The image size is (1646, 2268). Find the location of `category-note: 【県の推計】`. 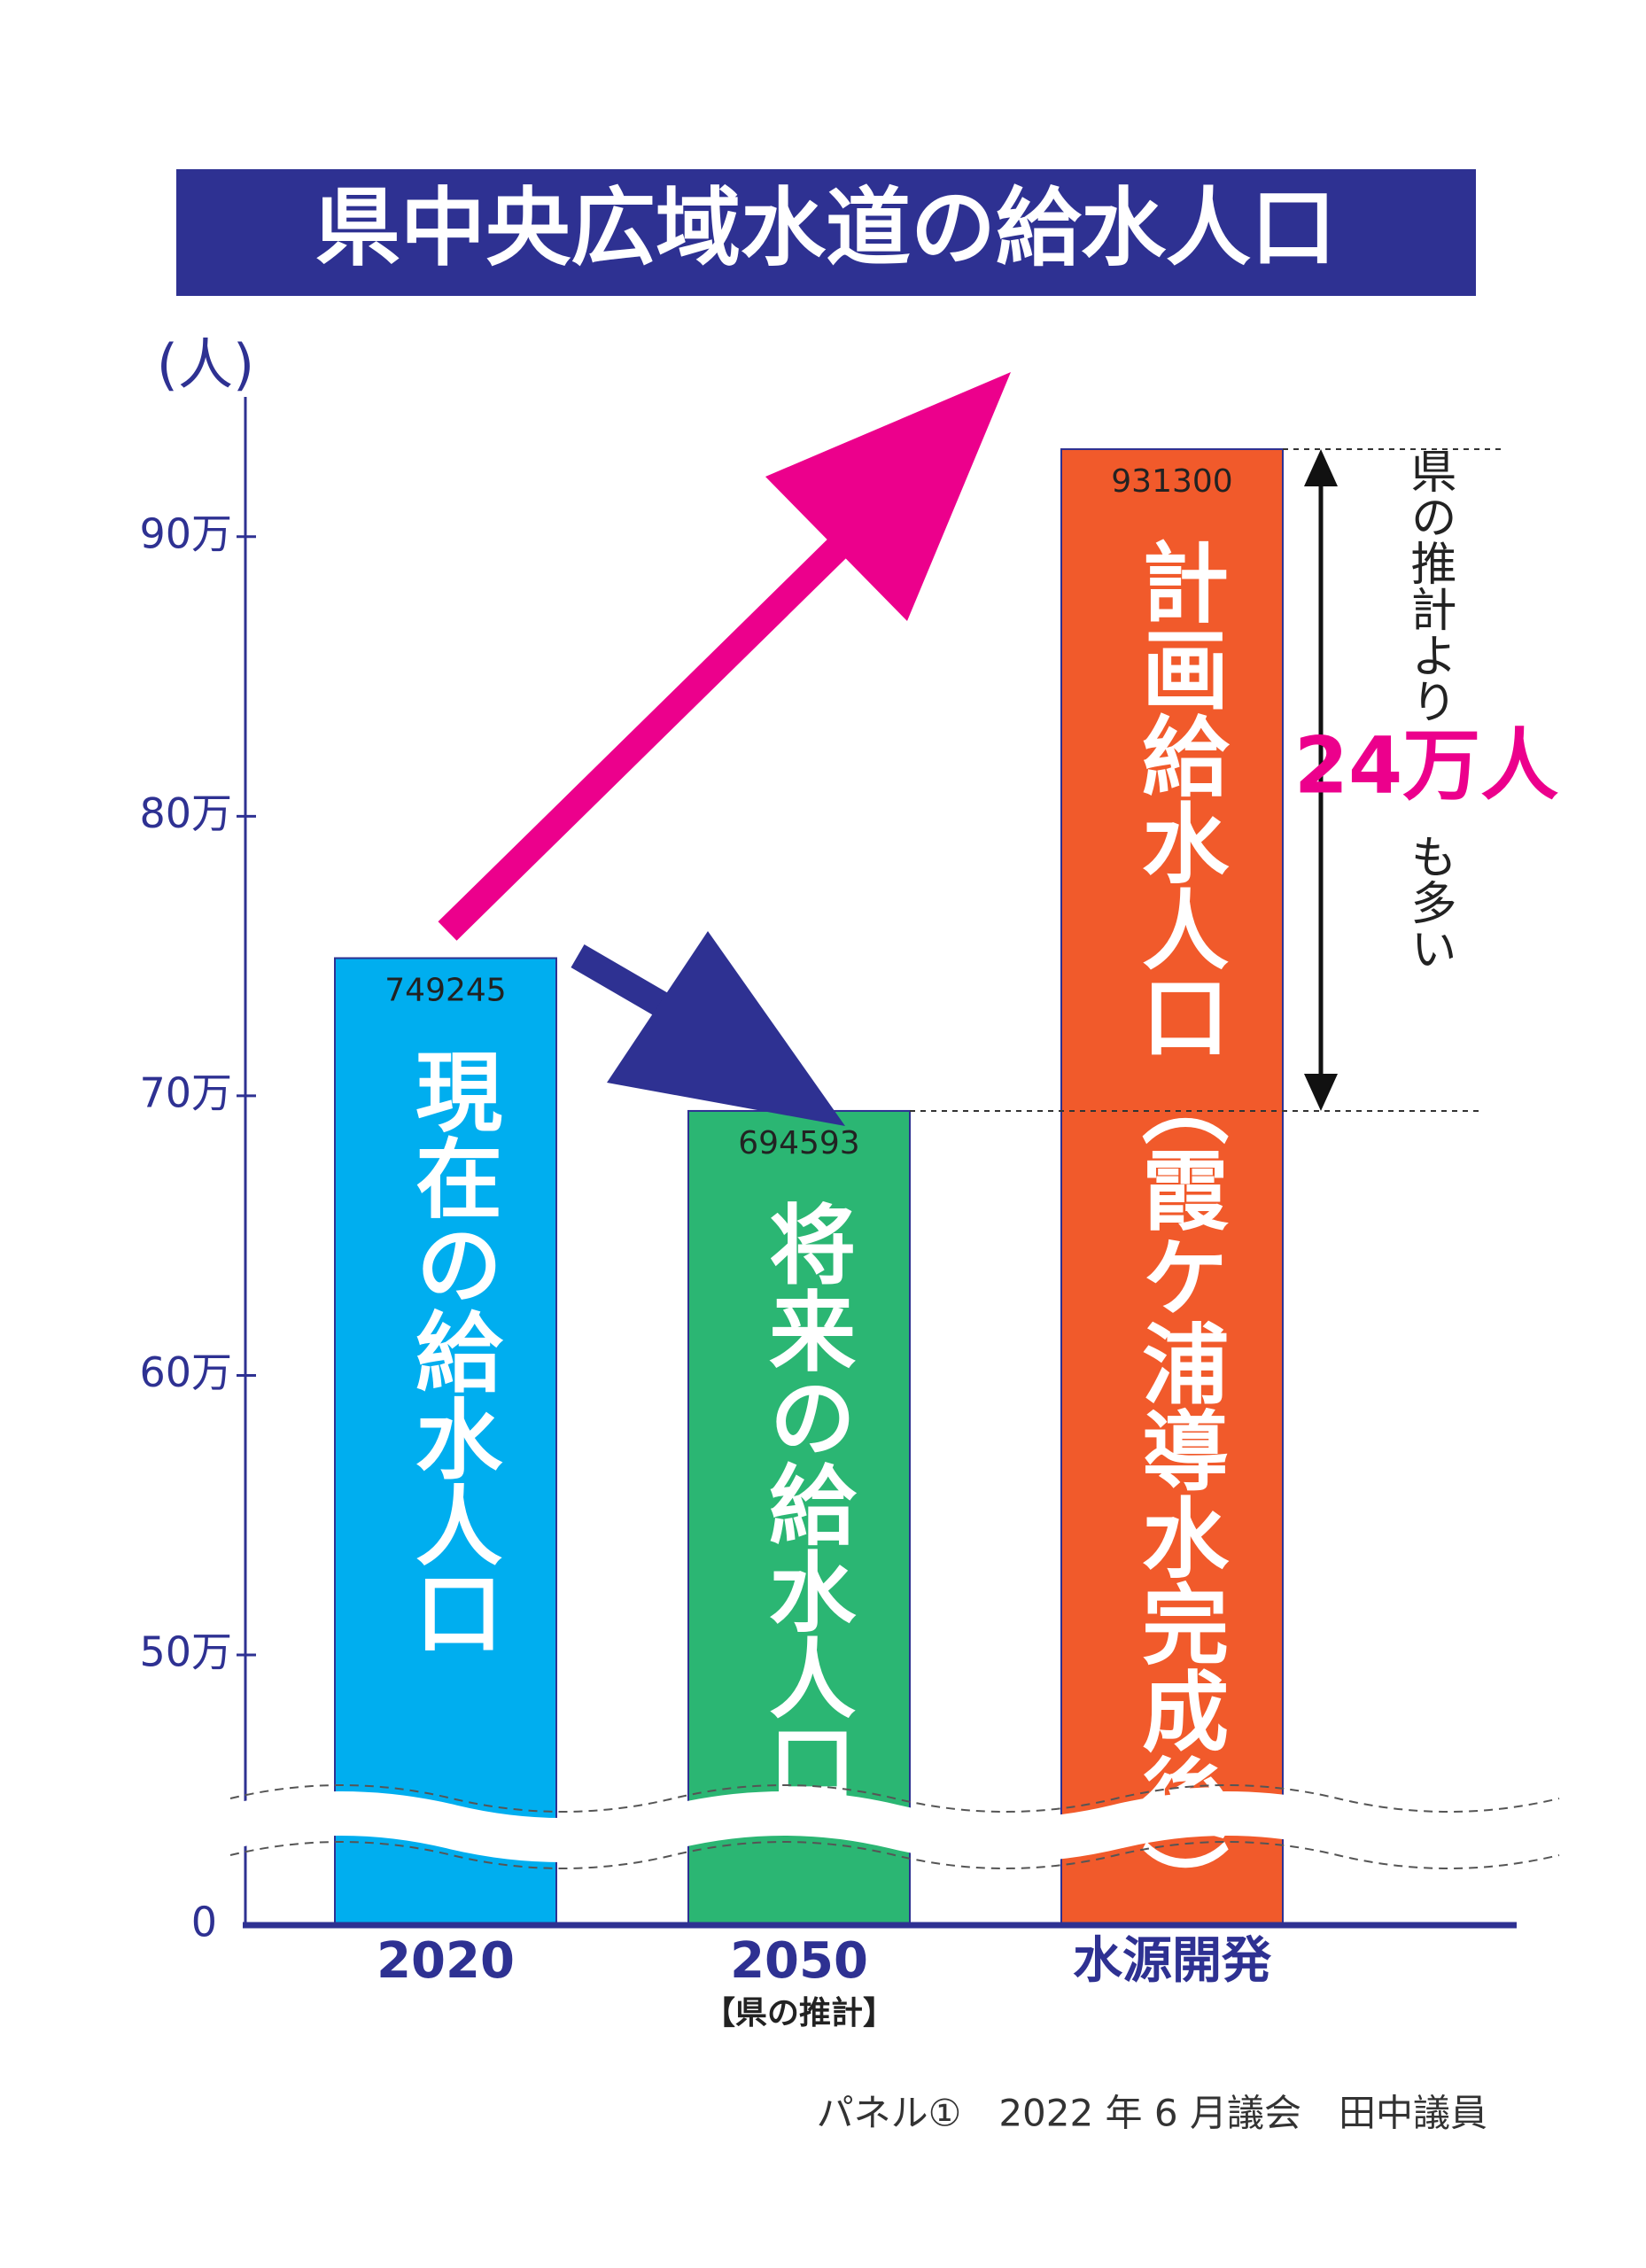

category-note: 【県の推計】 is located at coordinates (799, 2013).